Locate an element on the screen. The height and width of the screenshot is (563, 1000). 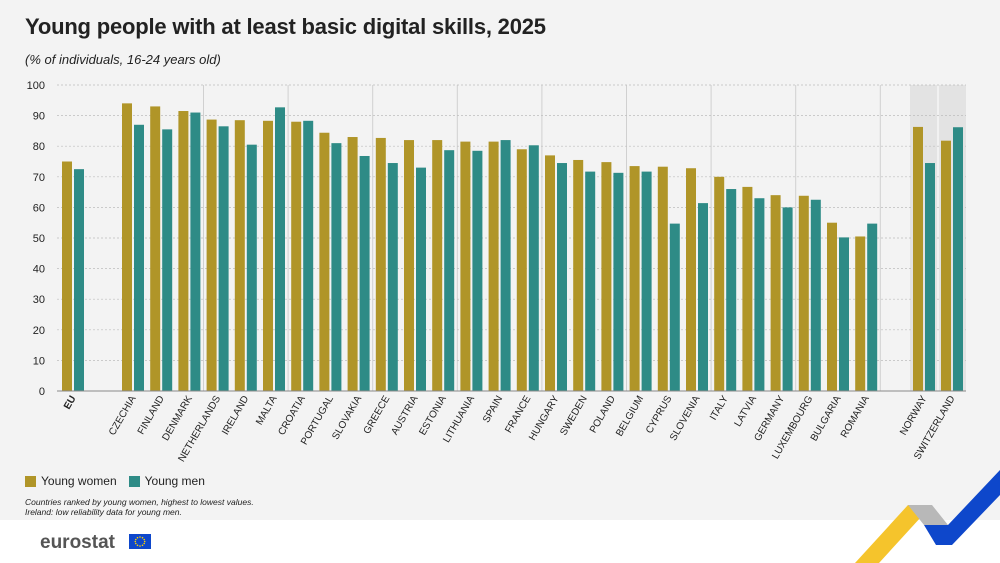
y-tick-label: 10 is located at coordinates (39, 361).